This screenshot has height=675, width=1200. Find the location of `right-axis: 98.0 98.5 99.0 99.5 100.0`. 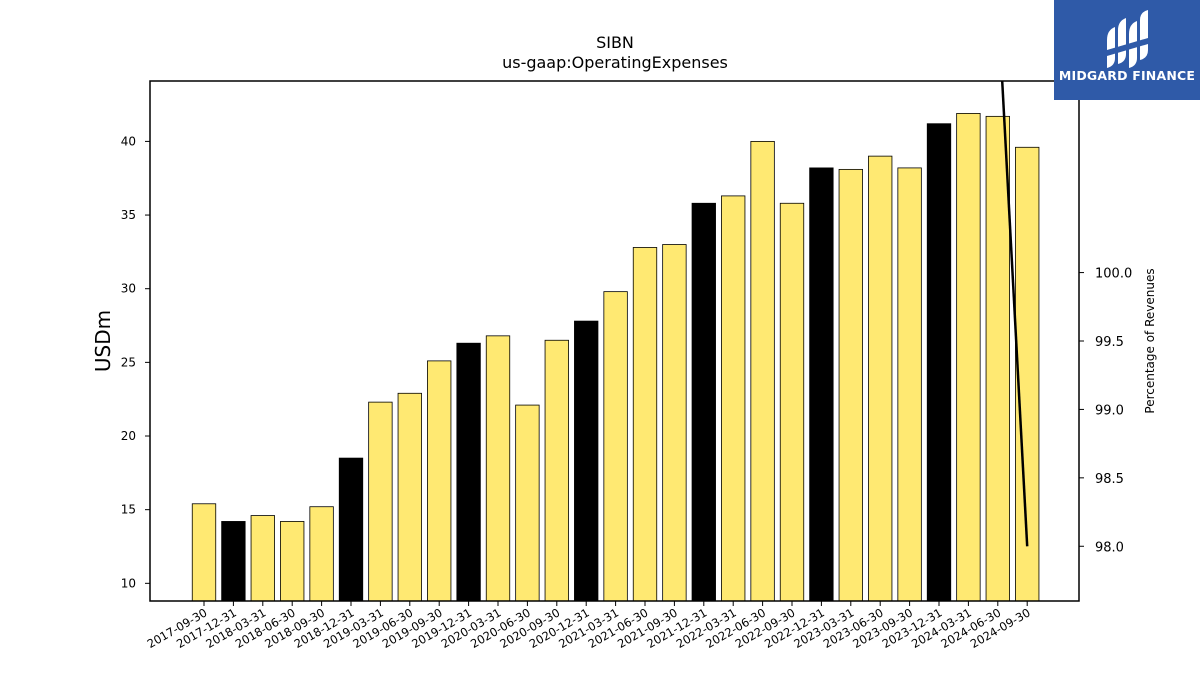

right-axis: 98.0 98.5 99.0 99.5 100.0 is located at coordinates (1105, 411).